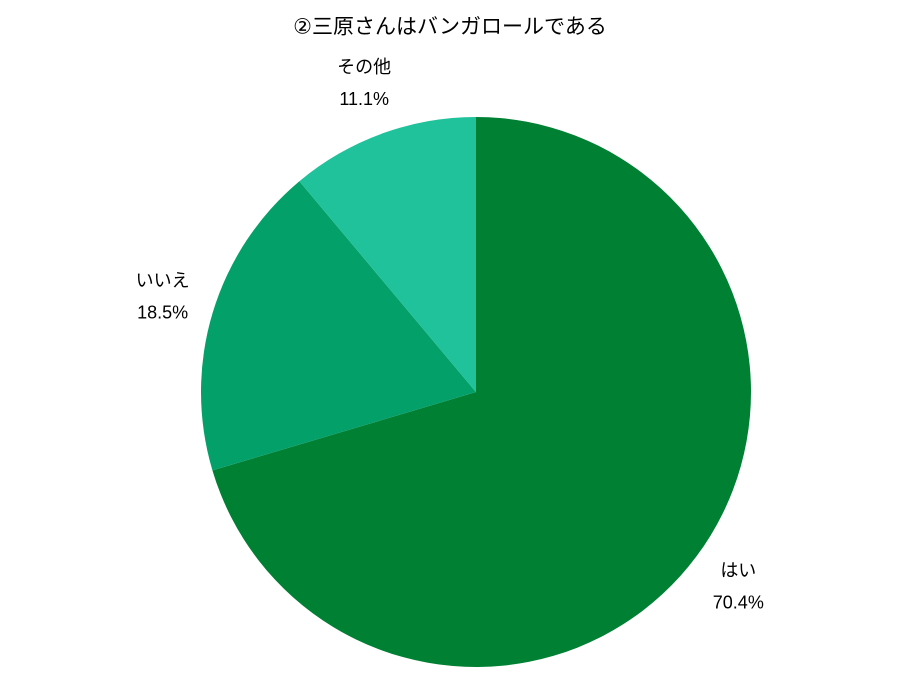 The height and width of the screenshot is (675, 900). Describe the element at coordinates (450, 27) in the screenshot. I see `chart-title: ②三原さんはバンガロールである` at that location.